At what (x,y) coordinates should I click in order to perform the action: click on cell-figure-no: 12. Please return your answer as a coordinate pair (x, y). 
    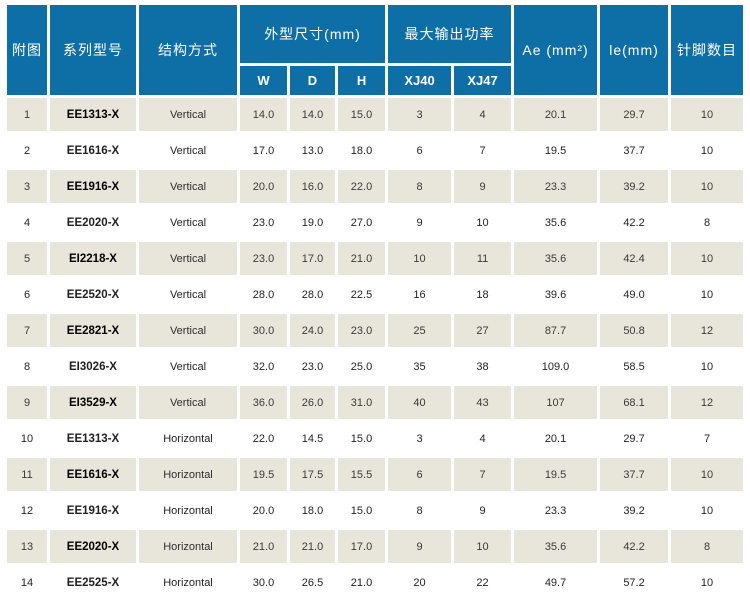
    Looking at the image, I should click on (27, 510).